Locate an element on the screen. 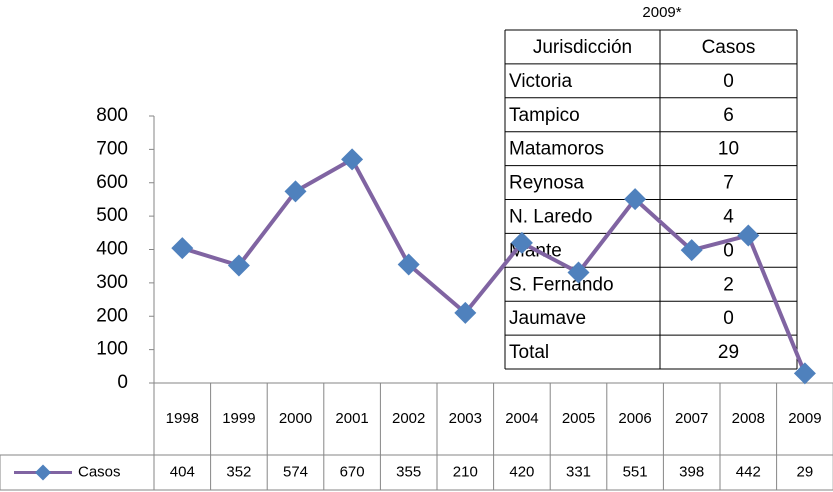  table-cell: Jaumave is located at coordinates (547, 318).